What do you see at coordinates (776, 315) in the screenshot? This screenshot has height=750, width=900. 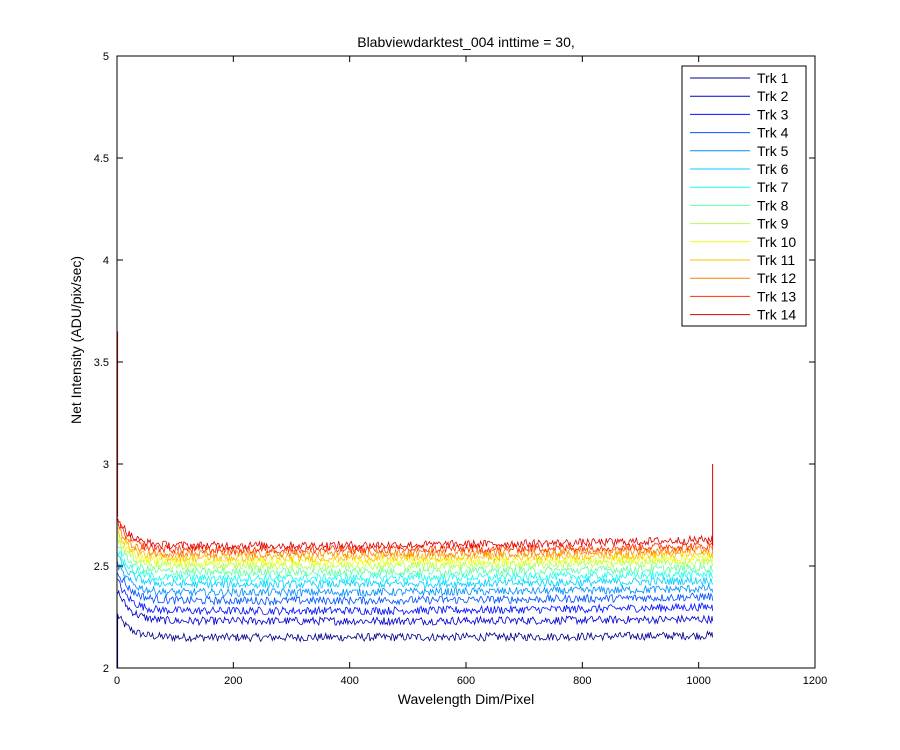 I see `legend-label: Trk 14` at bounding box center [776, 315].